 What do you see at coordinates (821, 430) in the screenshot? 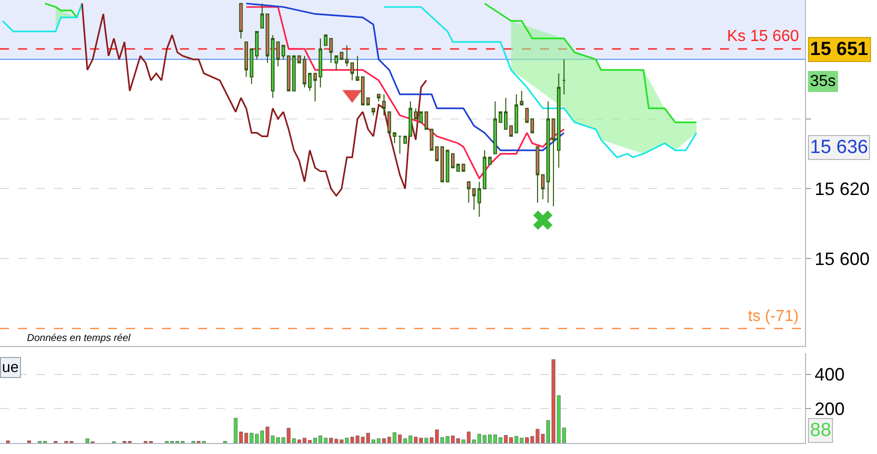
I see `text: 88` at bounding box center [821, 430].